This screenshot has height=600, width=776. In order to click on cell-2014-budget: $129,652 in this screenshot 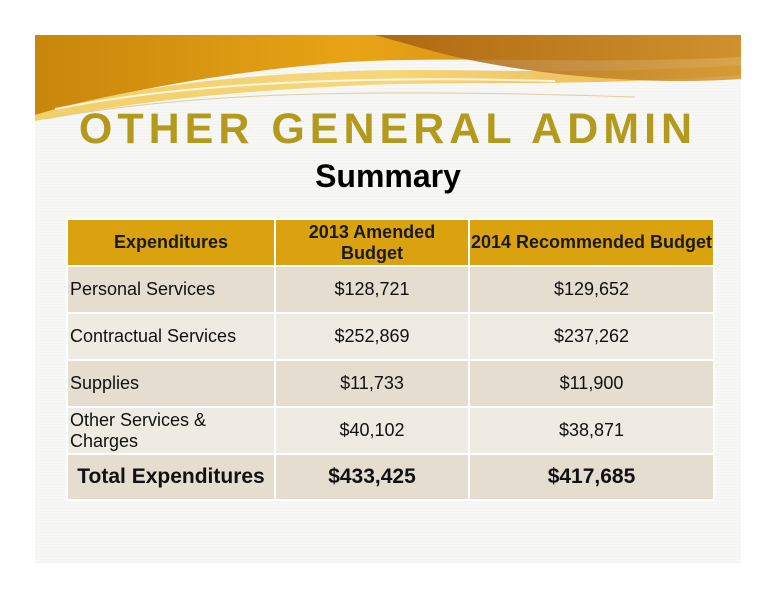, I will do `click(591, 289)`.